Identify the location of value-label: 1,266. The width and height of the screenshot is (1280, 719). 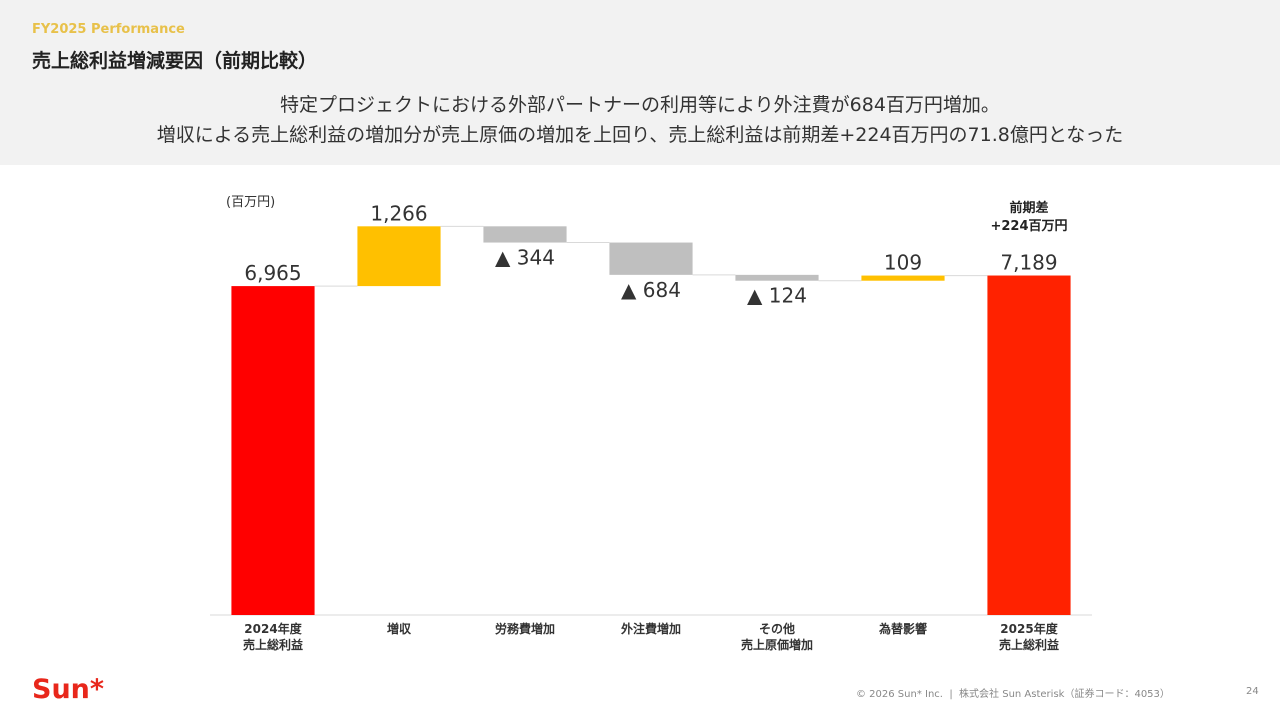
(398, 213).